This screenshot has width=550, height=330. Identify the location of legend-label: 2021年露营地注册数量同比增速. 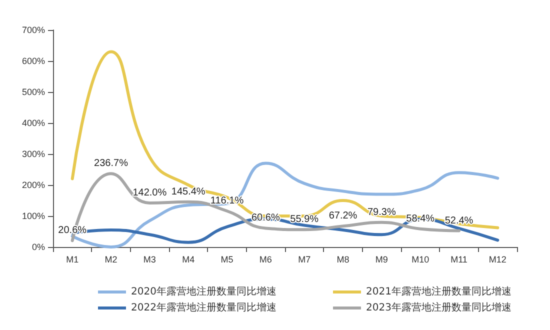
(439, 292).